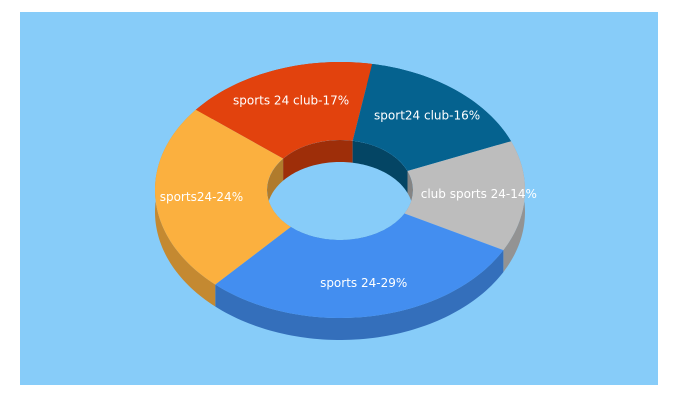 The image size is (680, 400). What do you see at coordinates (479, 194) in the screenshot?
I see `slice-label: club sports 24-14%` at bounding box center [479, 194].